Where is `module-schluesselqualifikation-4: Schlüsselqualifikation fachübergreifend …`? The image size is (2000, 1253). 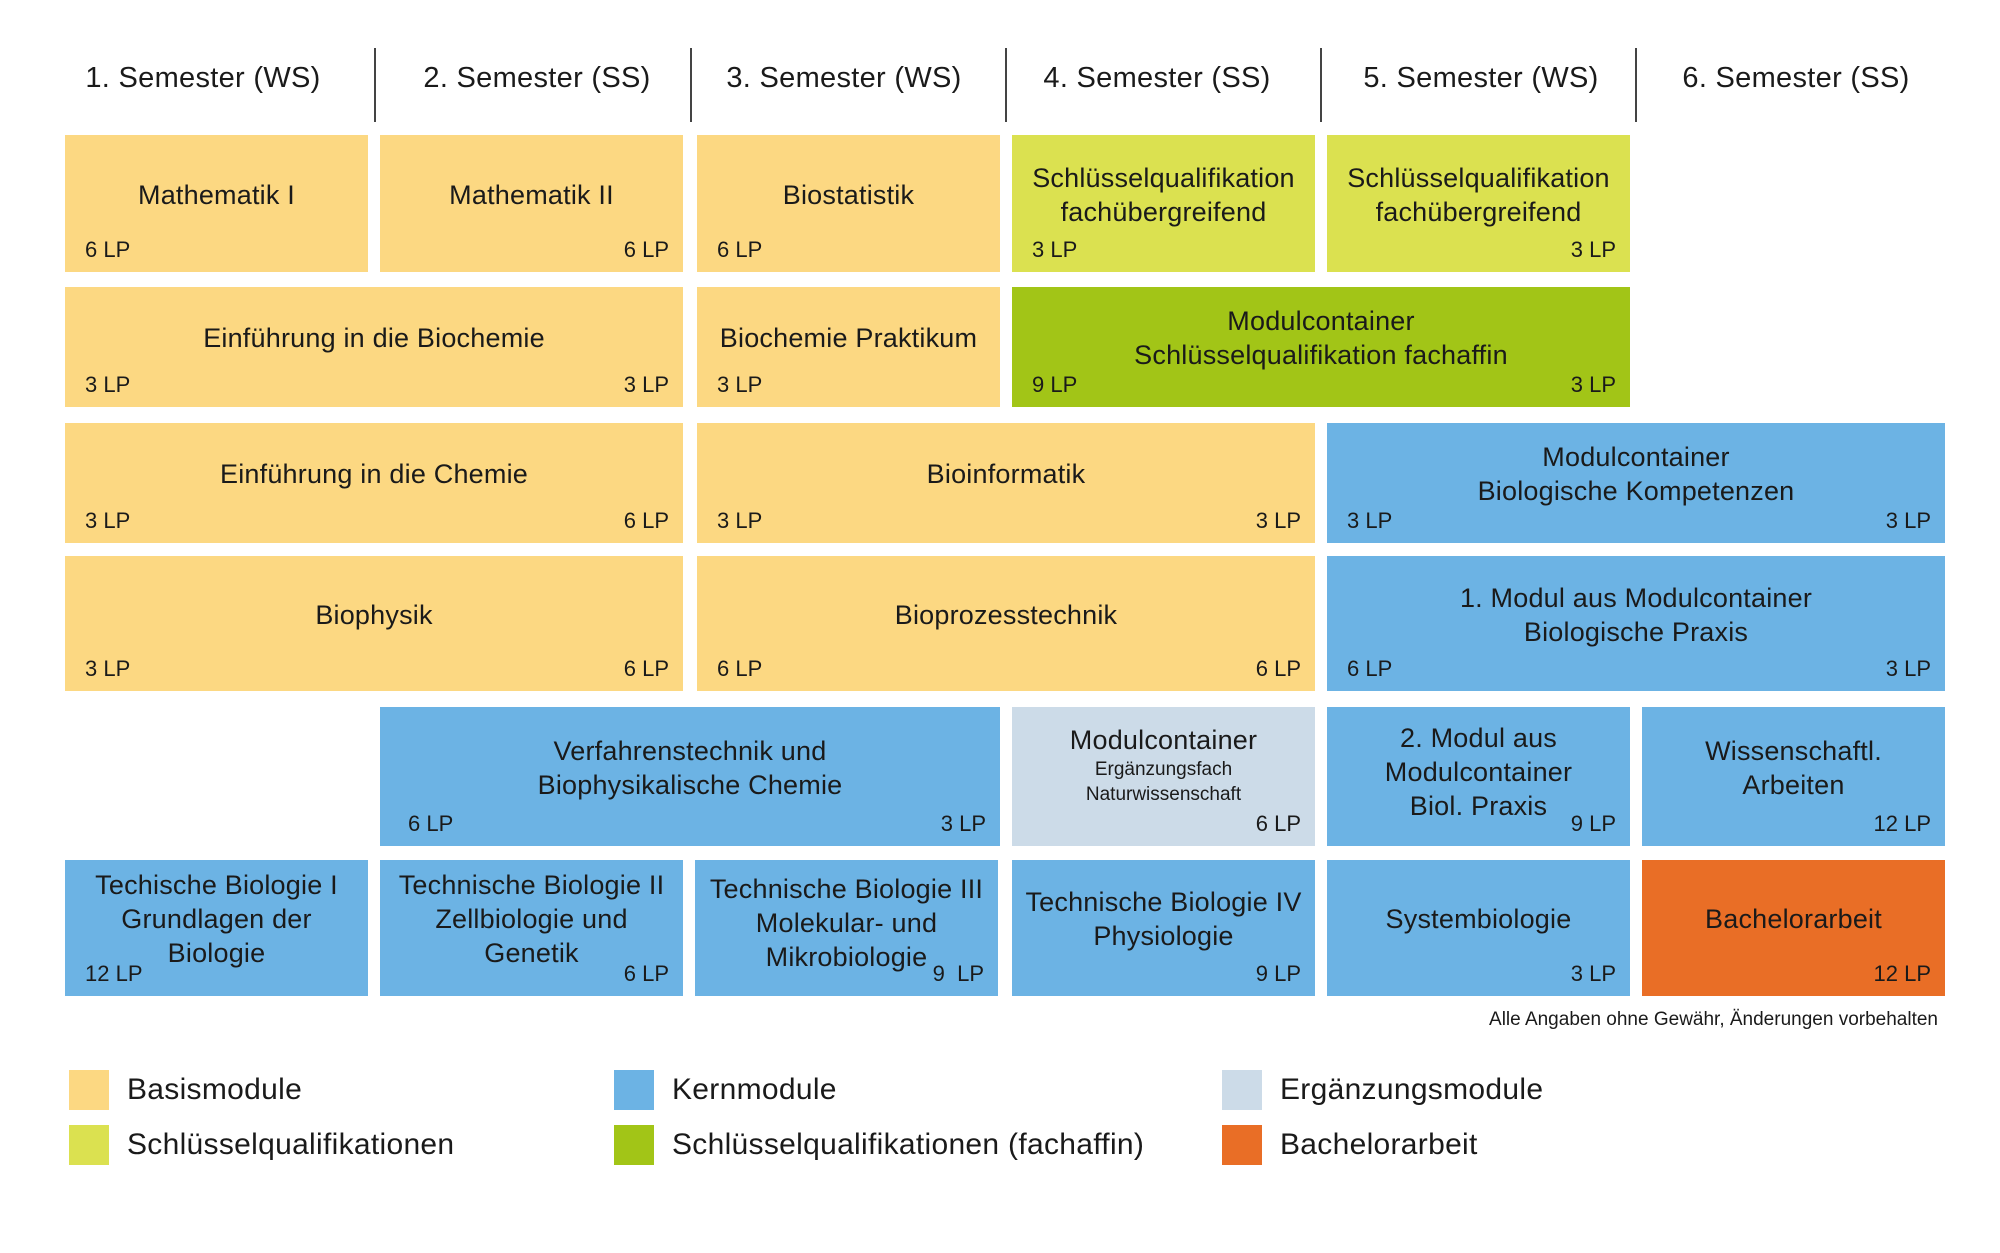 module-schluesselqualifikation-4: Schlüsselqualifikation fachübergreifend … is located at coordinates (1163, 203).